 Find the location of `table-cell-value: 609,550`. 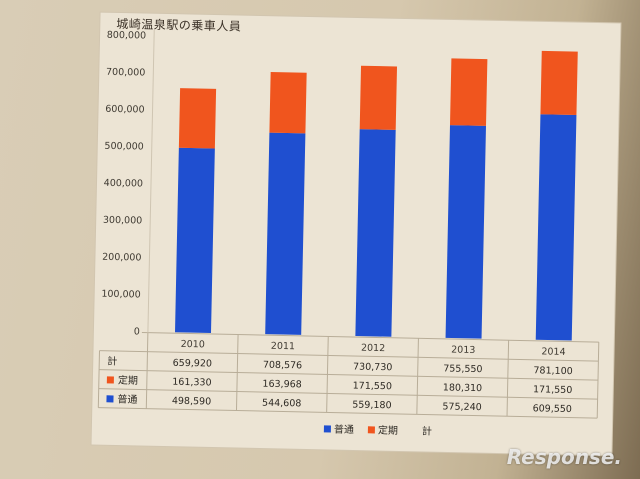

table-cell-value: 609,550 is located at coordinates (553, 409).